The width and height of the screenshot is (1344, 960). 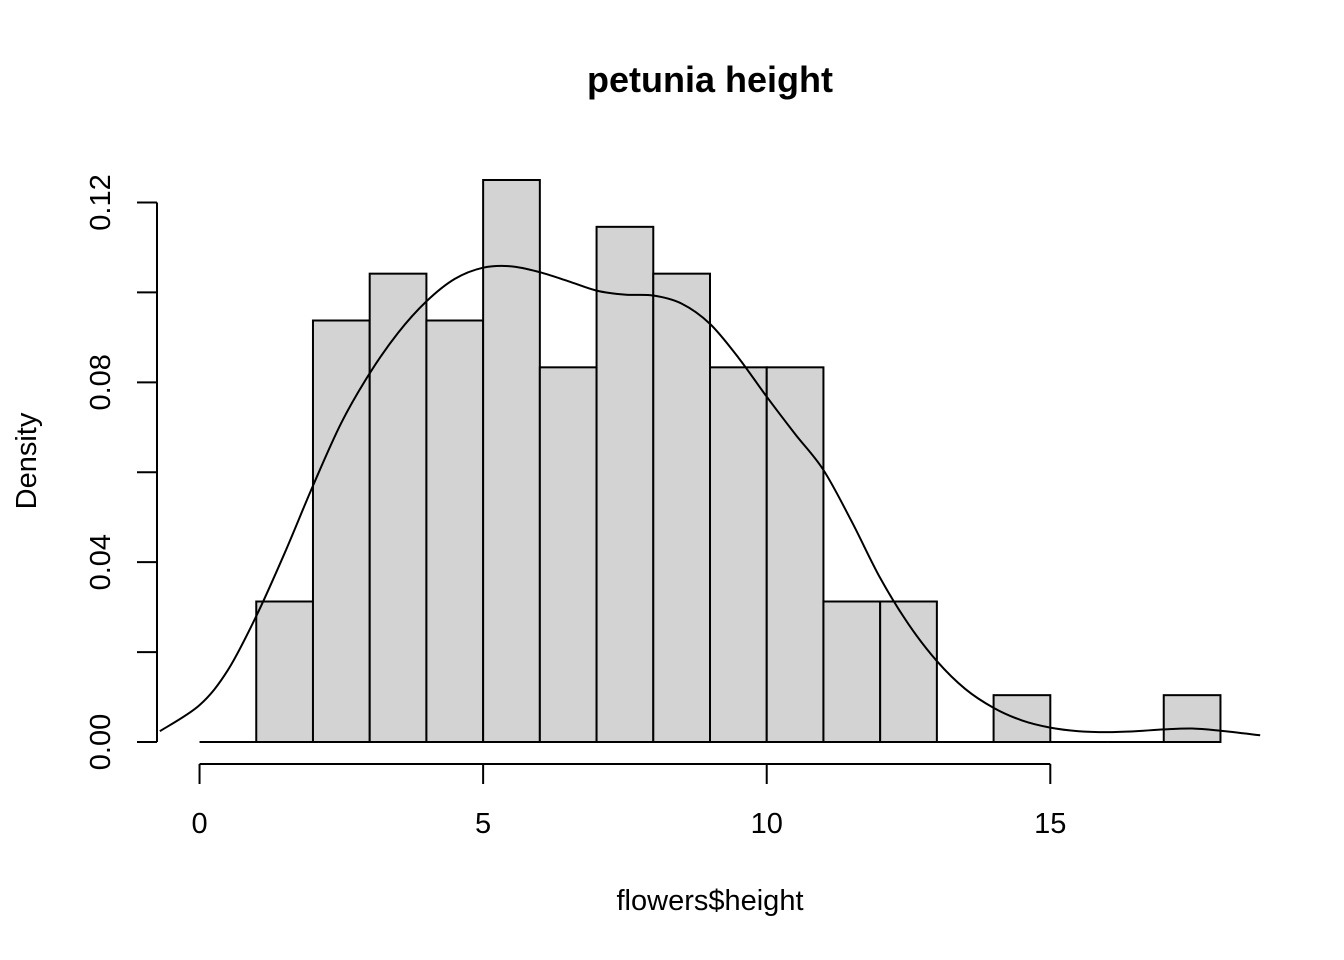 I want to click on y-tick-label: 0.04, so click(x=101, y=562).